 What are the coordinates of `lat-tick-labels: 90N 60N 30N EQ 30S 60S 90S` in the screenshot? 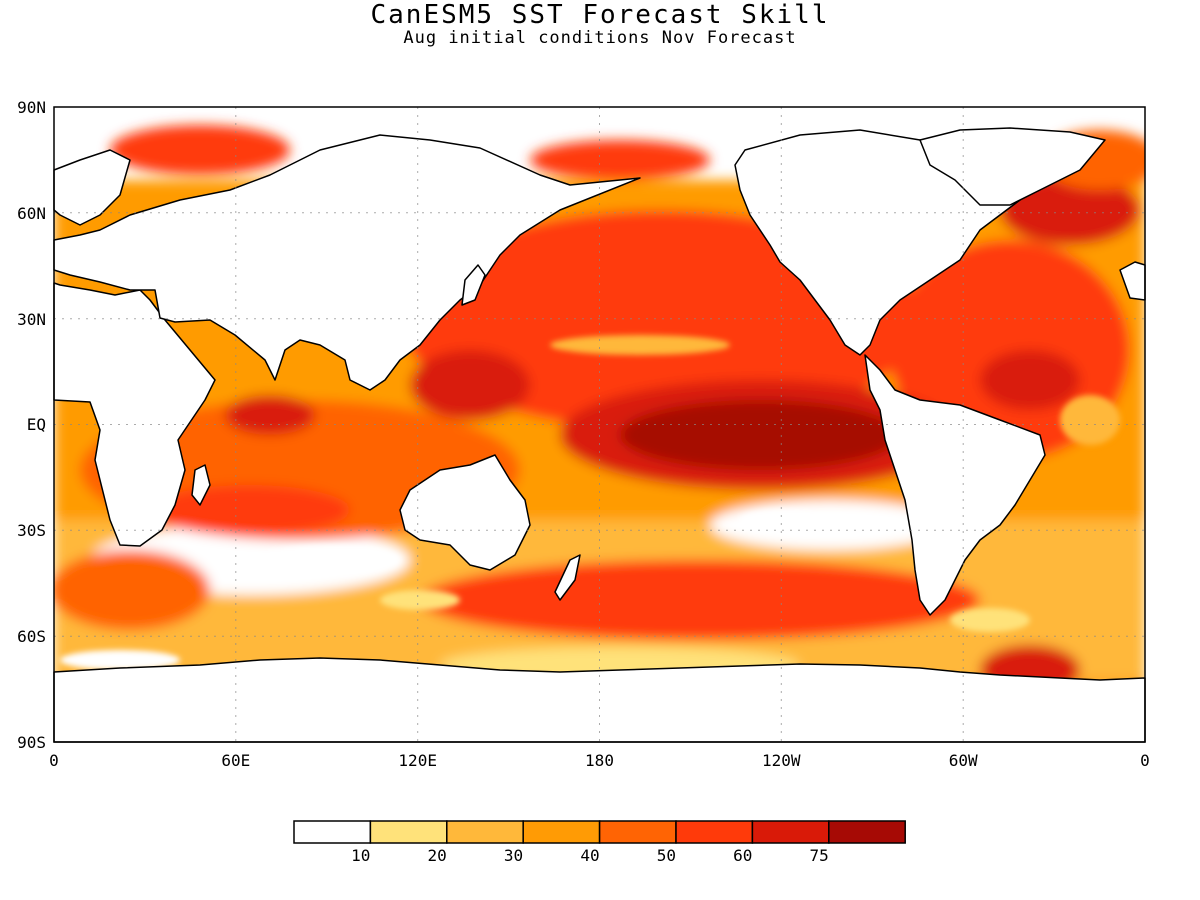 It's located at (31, 425).